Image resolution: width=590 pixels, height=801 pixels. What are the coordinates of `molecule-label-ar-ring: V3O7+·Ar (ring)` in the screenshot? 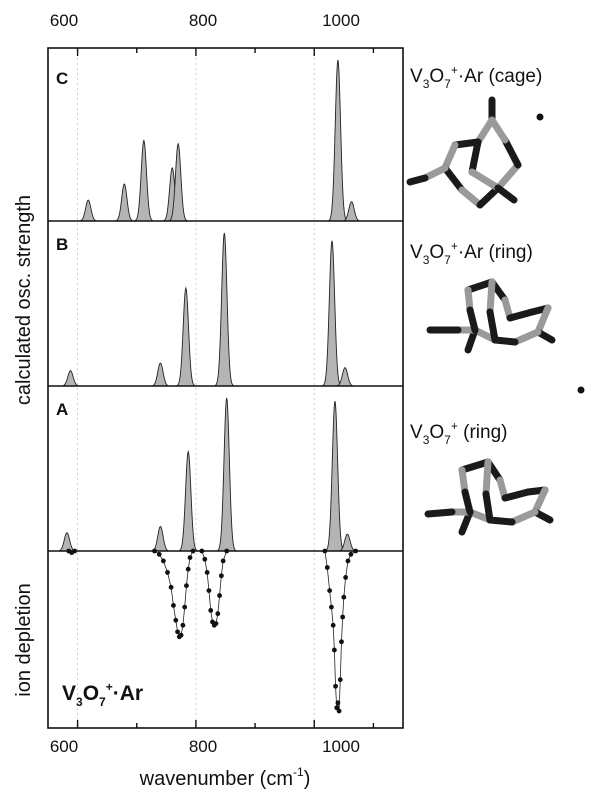 It's located at (471, 253).